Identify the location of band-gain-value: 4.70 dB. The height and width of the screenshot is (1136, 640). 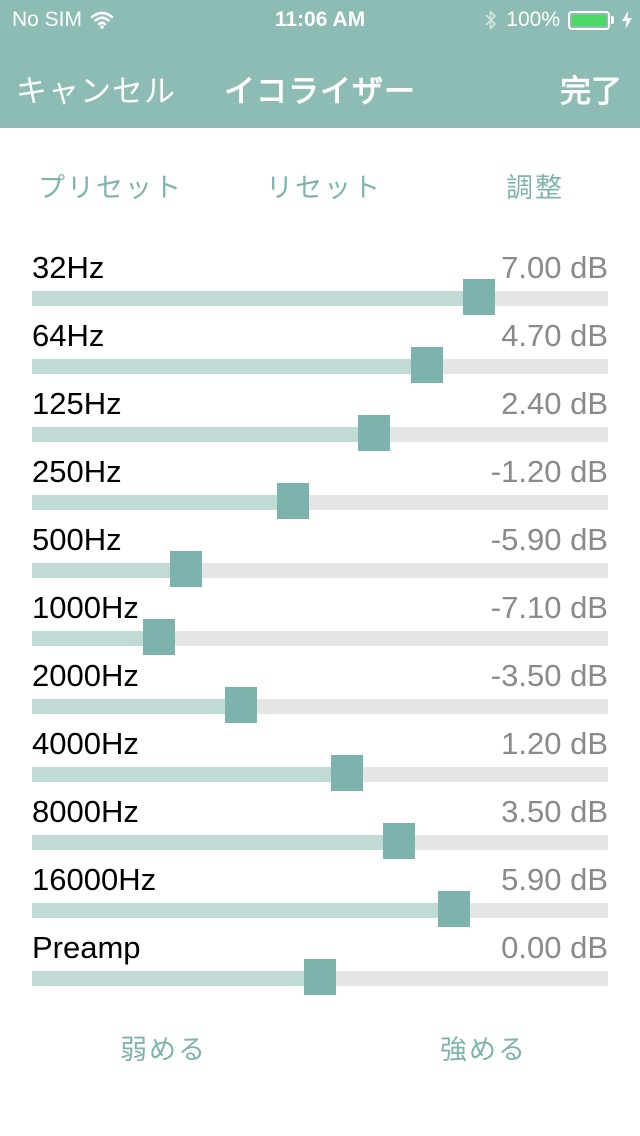
(554, 335).